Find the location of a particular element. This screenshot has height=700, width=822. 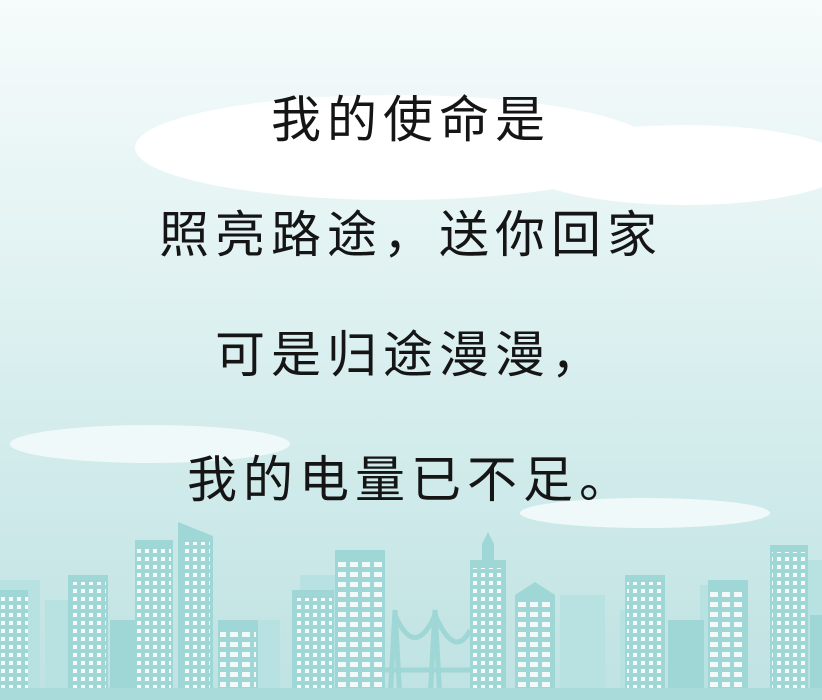

poem-line-4: 我的电量已不足。 is located at coordinates (411, 480).